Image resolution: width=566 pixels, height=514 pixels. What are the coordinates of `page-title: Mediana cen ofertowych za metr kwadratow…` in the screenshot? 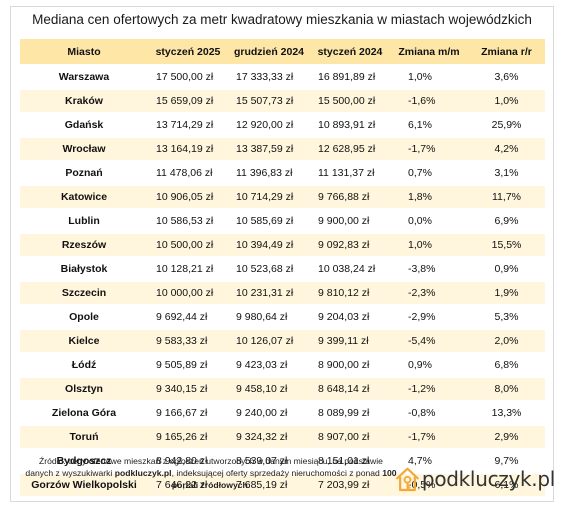 It's located at (282, 19).